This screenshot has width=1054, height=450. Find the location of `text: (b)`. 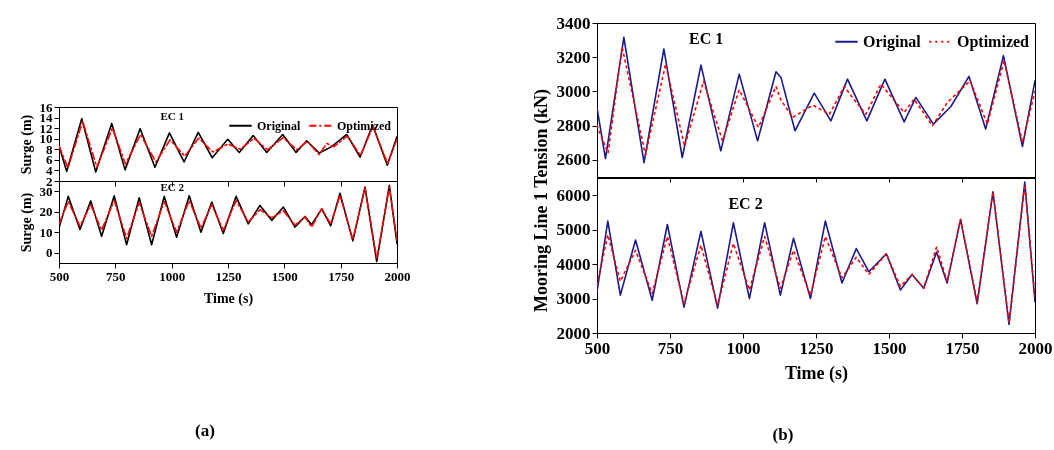

text: (b) is located at coordinates (783, 434).